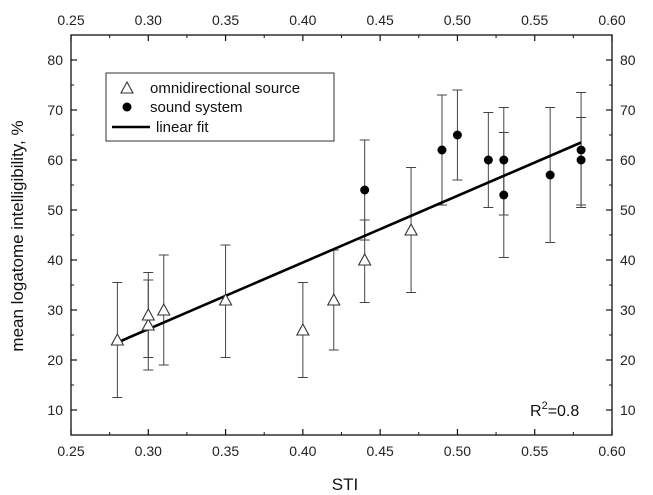 Image resolution: width=653 pixels, height=495 pixels. What do you see at coordinates (55, 260) in the screenshot?
I see `y-tick-label-left: 40` at bounding box center [55, 260].